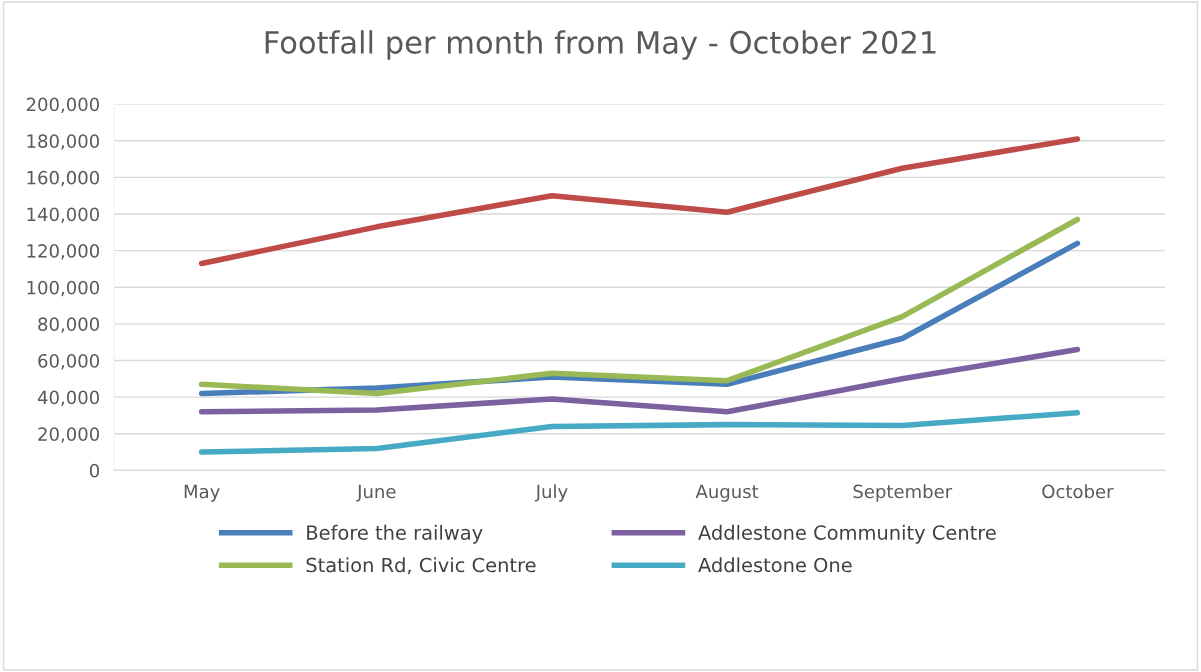 The width and height of the screenshot is (1201, 672). Describe the element at coordinates (395, 534) in the screenshot. I see `legend-label: Before the railway` at that location.